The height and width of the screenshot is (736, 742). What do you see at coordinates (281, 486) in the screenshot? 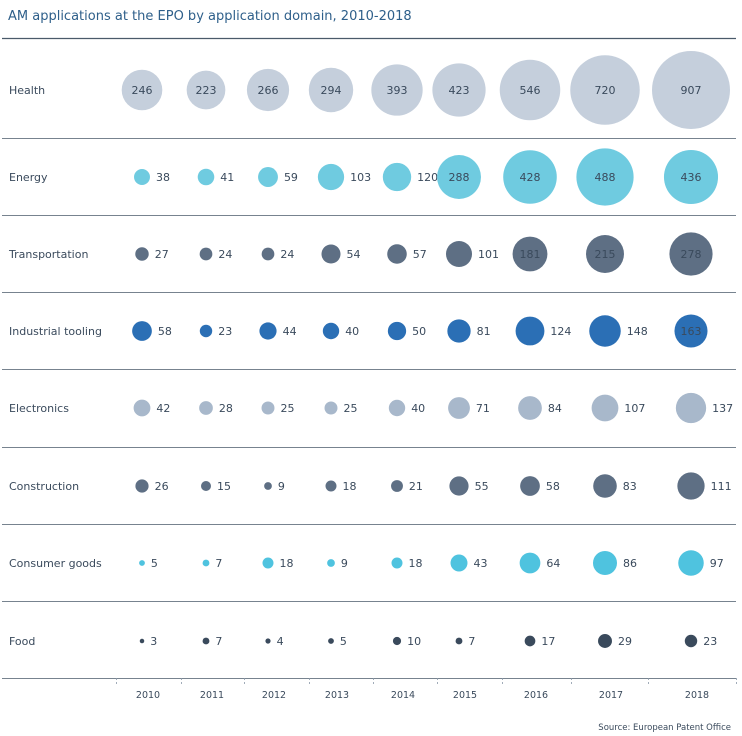
I see `data-label: 9` at bounding box center [281, 486].